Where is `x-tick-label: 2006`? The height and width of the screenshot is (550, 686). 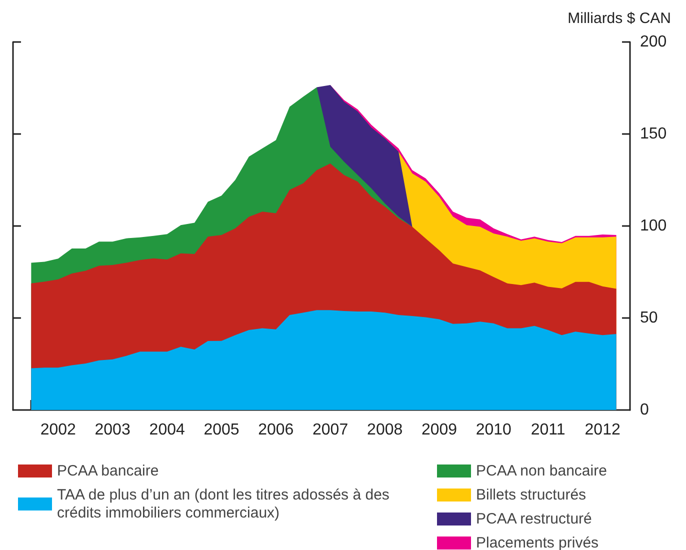
x-tick-label: 2006 is located at coordinates (276, 430).